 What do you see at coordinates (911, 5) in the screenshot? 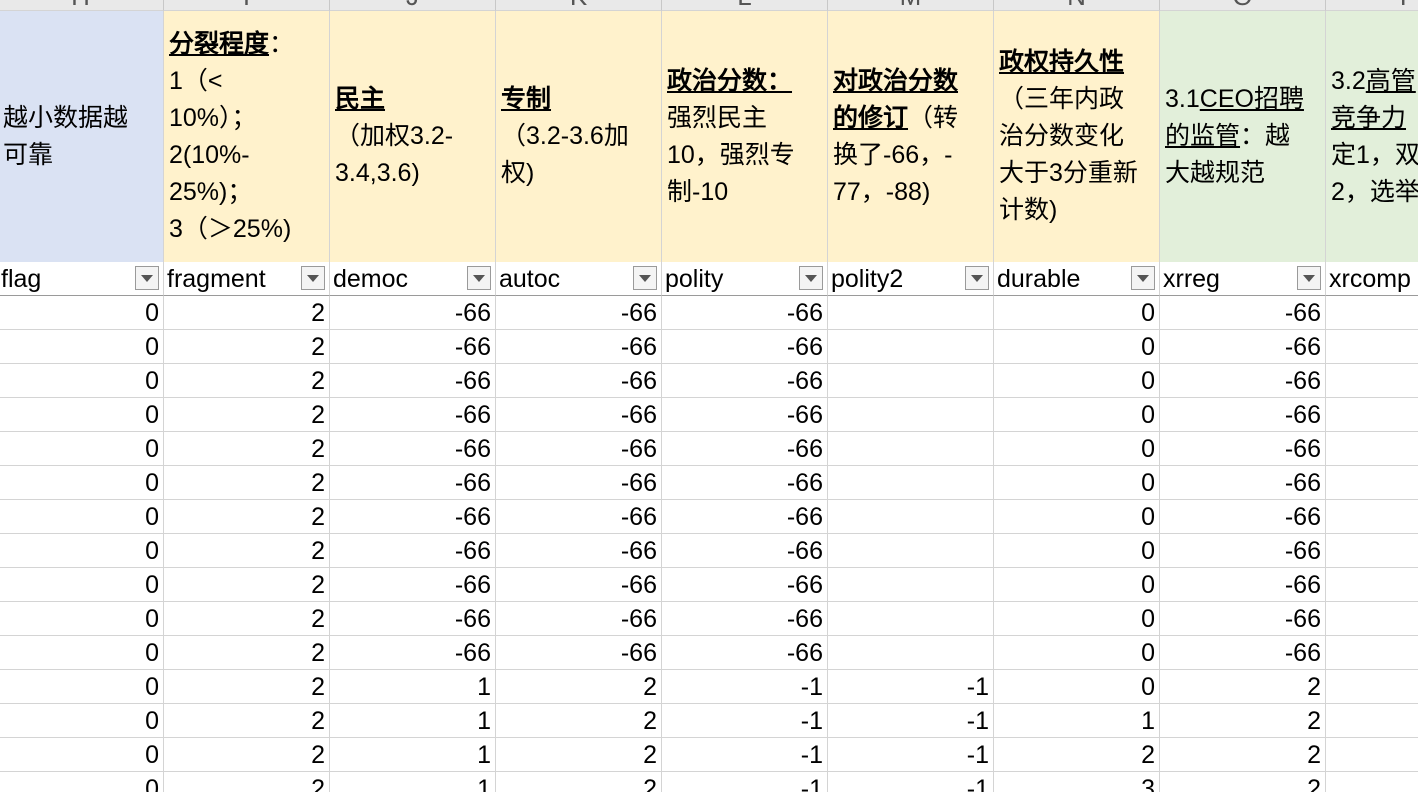
I see `column-letter: M` at bounding box center [911, 5].